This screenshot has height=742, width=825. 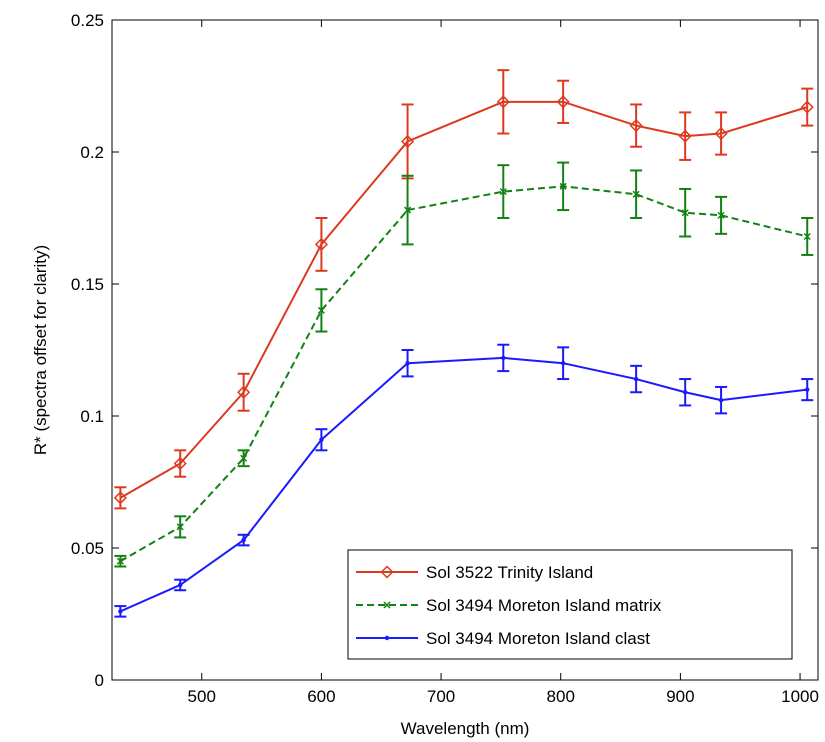 What do you see at coordinates (561, 696) in the screenshot?
I see `x-tick-label: 800` at bounding box center [561, 696].